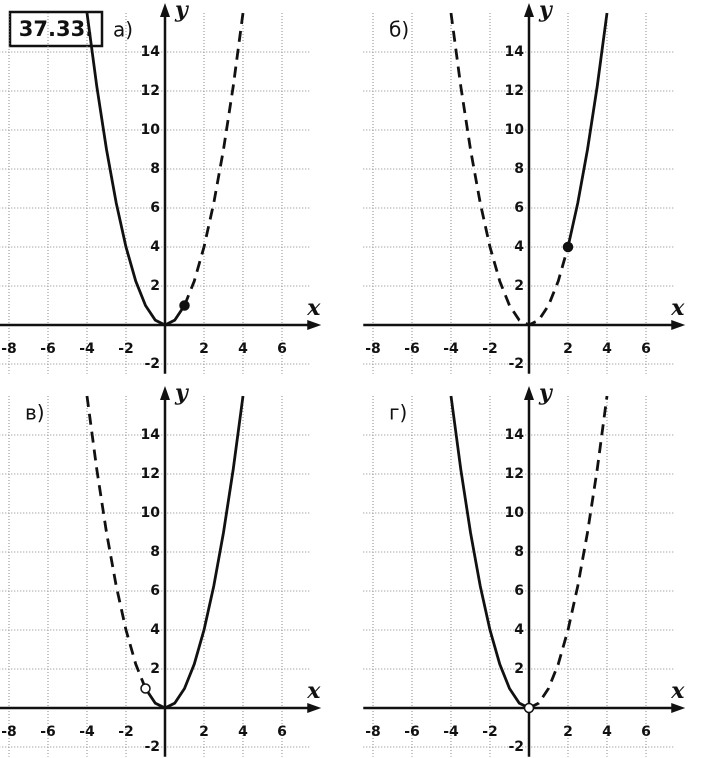  I want to click on panel-label: в), so click(35, 413).